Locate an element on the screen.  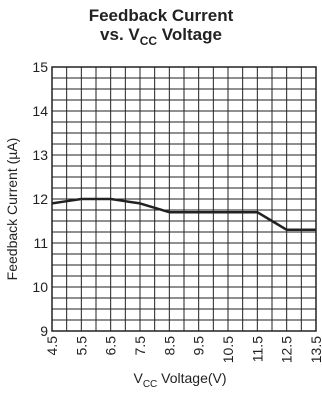
x-axis-label-main: V is located at coordinates (138, 378).